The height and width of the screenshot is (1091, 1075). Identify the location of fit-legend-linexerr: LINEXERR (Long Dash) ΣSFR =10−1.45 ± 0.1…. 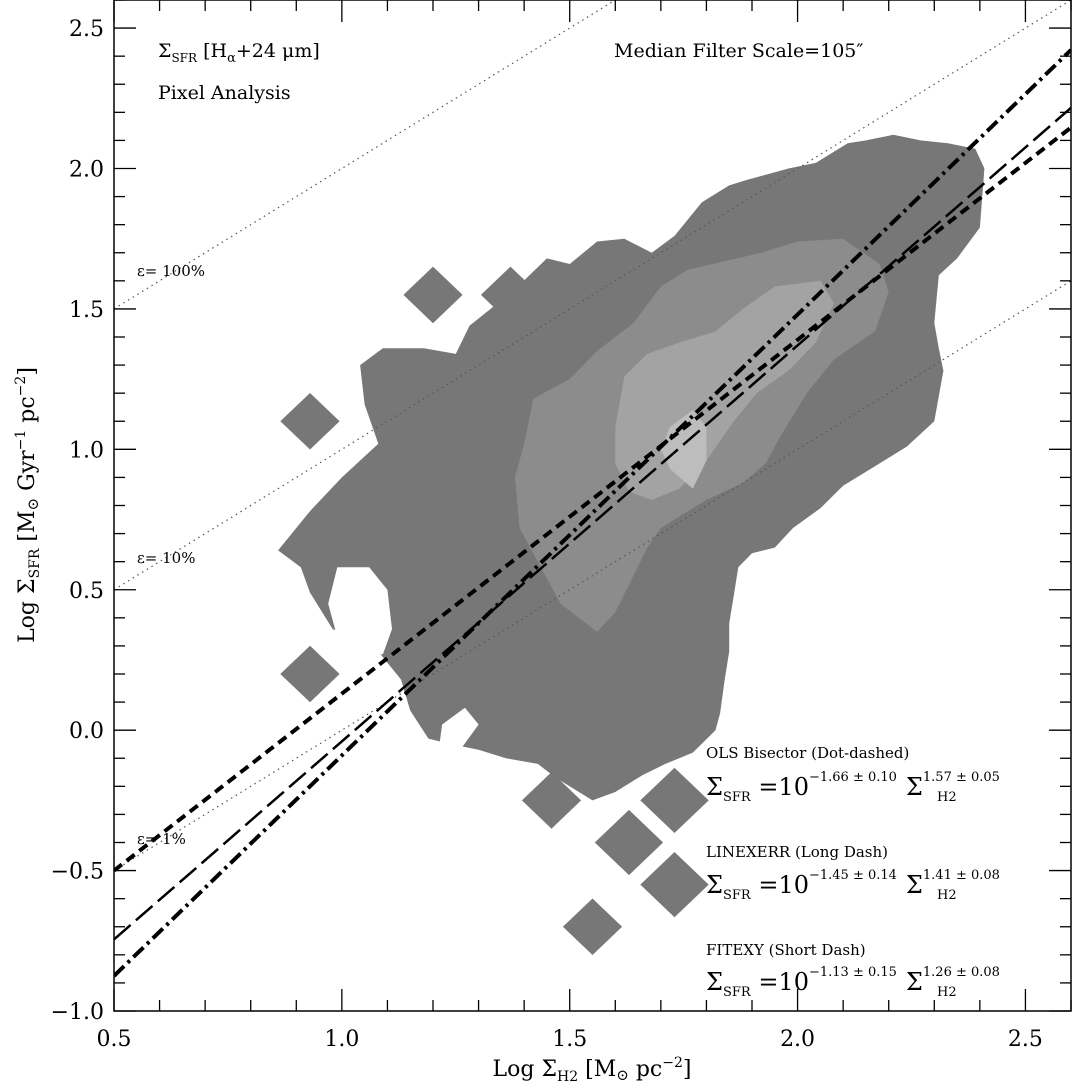
(853, 873).